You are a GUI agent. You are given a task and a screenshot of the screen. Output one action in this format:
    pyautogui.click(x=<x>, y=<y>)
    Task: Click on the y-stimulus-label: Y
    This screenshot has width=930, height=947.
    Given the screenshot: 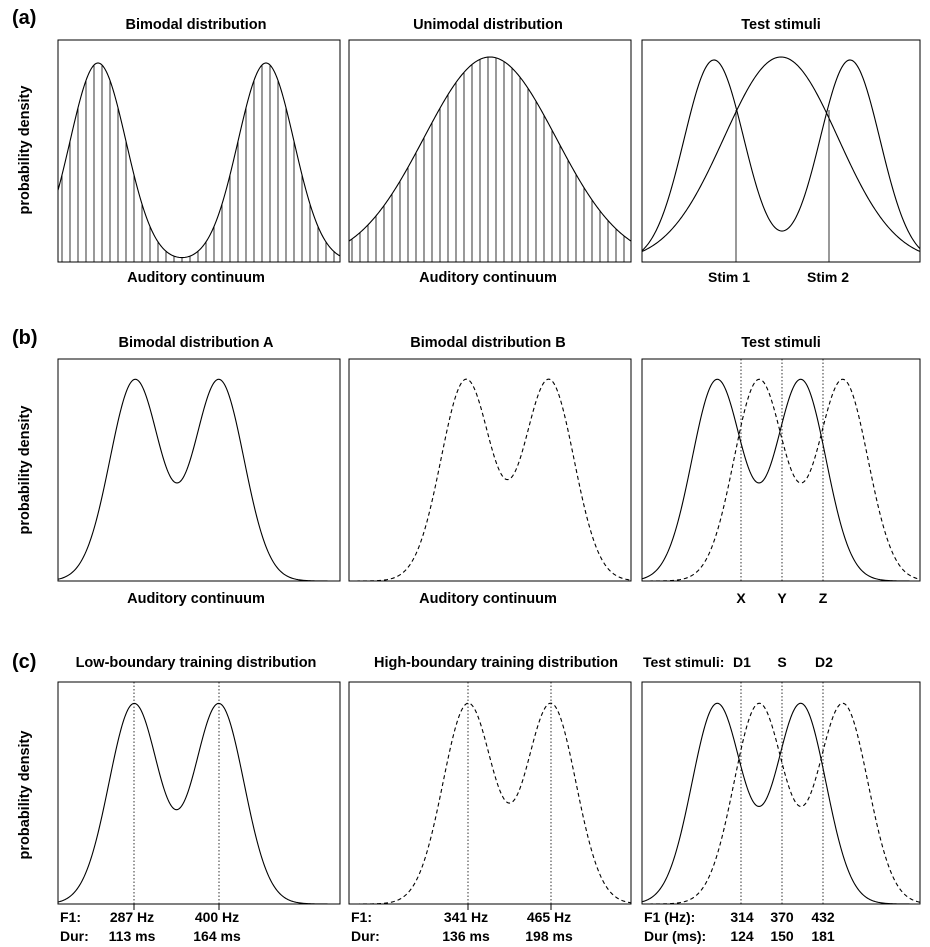 What is the action you would take?
    pyautogui.click(x=782, y=598)
    